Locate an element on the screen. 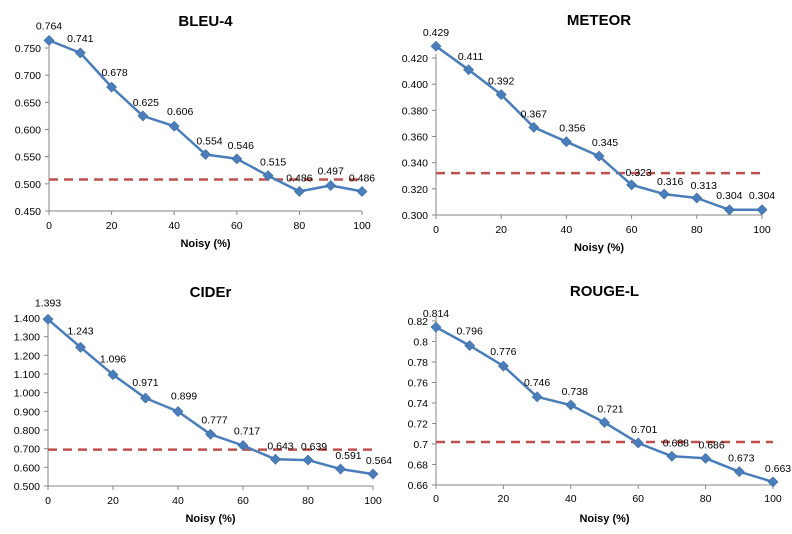  bleu4-xtick-label: 40 is located at coordinates (174, 226).